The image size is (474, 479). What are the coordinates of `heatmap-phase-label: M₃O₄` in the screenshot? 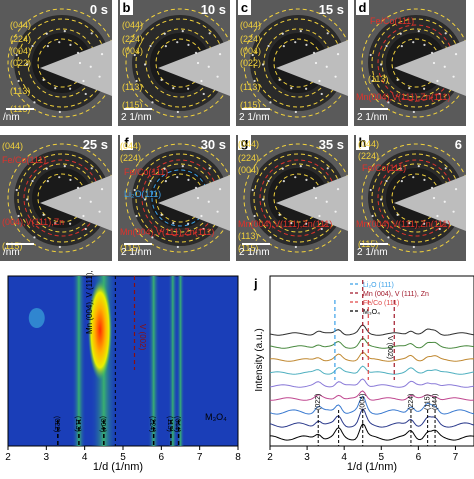 It's located at (216, 417).